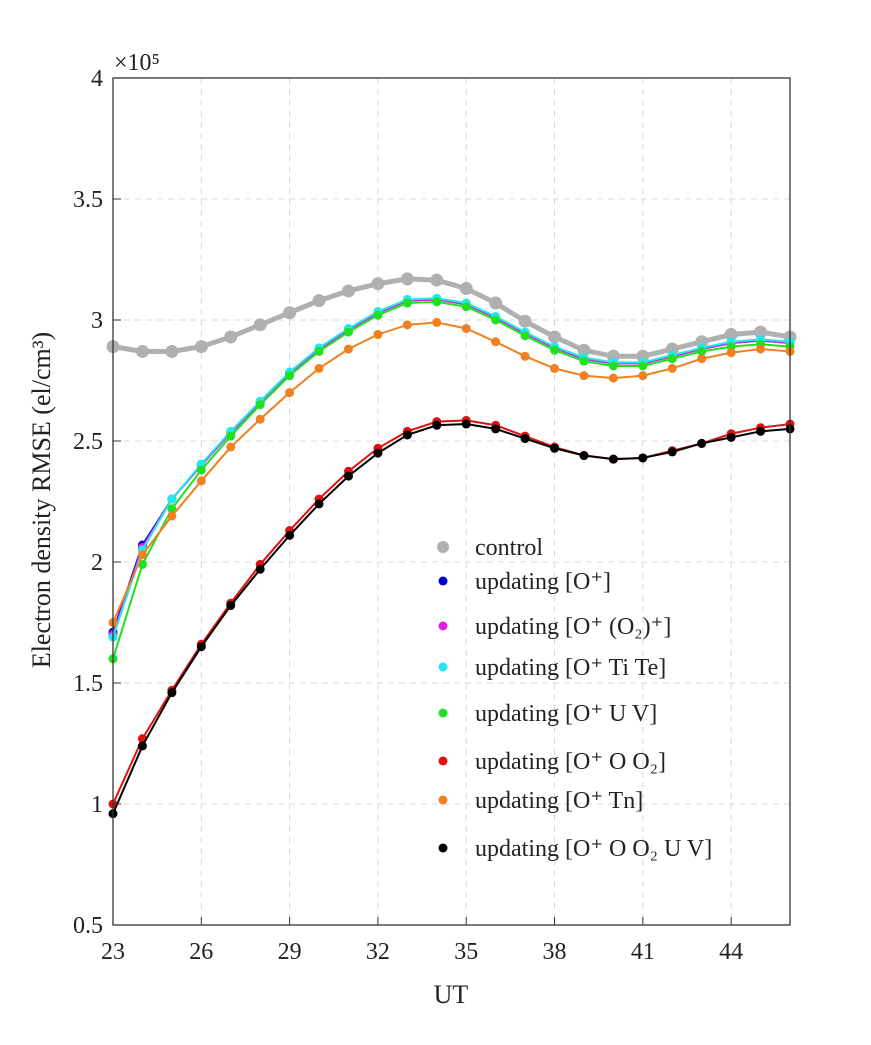  What do you see at coordinates (113, 952) in the screenshot?
I see `x-tick-label: 23` at bounding box center [113, 952].